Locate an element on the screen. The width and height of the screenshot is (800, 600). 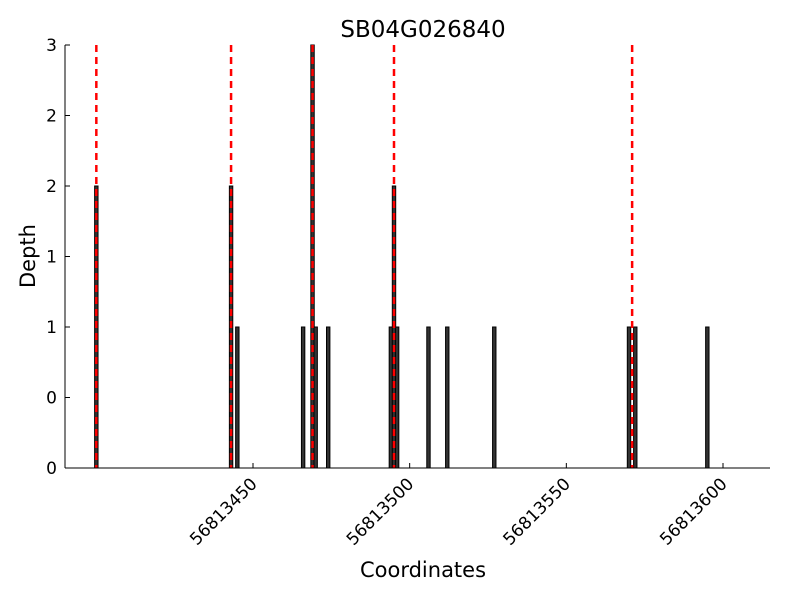
y-tick-label-4: 2 is located at coordinates (51, 187).